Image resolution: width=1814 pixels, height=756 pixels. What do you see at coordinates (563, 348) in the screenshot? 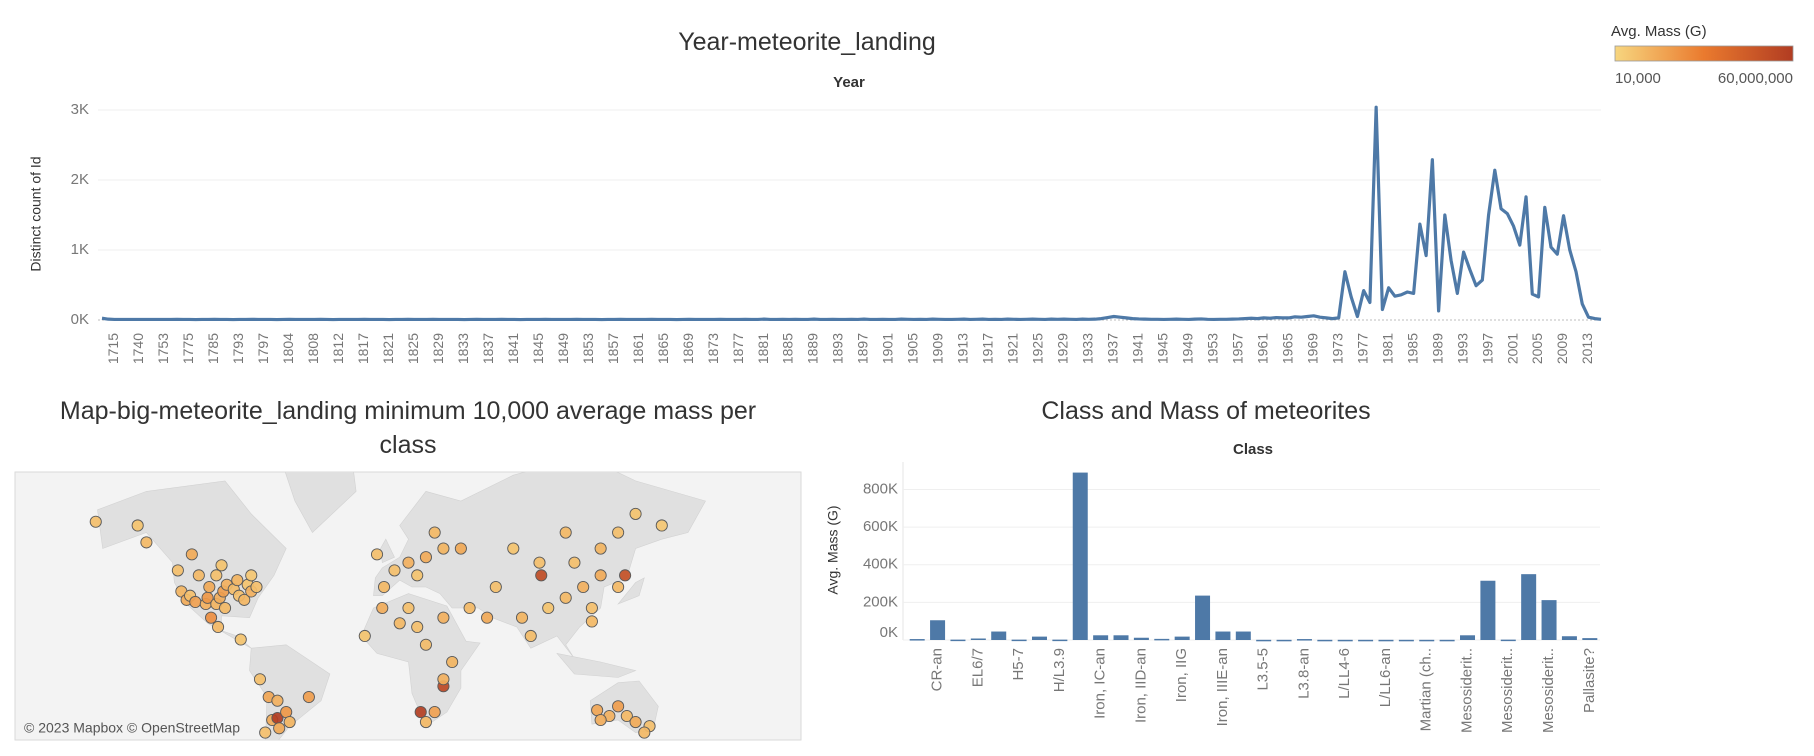
I see `x-tick-label: 1849` at bounding box center [563, 348].